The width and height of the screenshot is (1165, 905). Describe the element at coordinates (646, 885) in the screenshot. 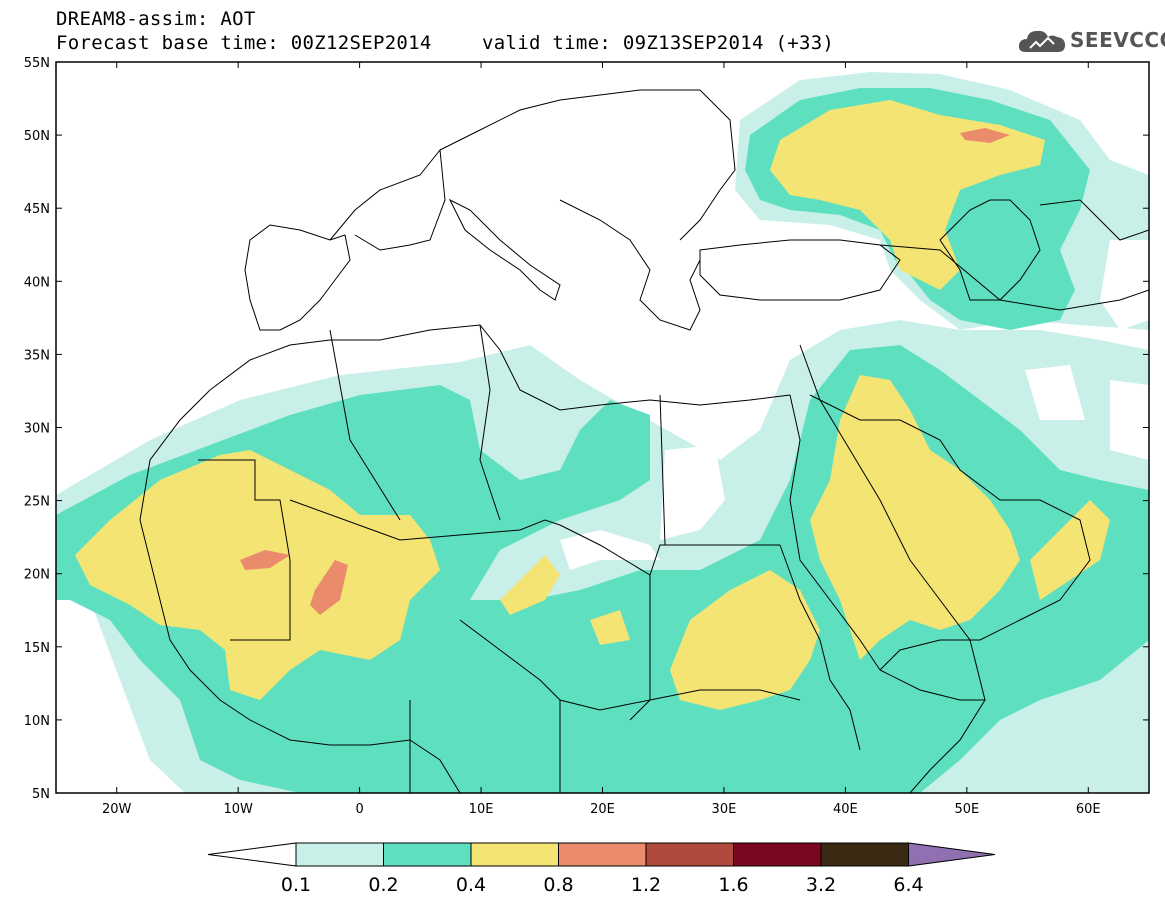

I see `colorbar-level-label: 1.2` at that location.